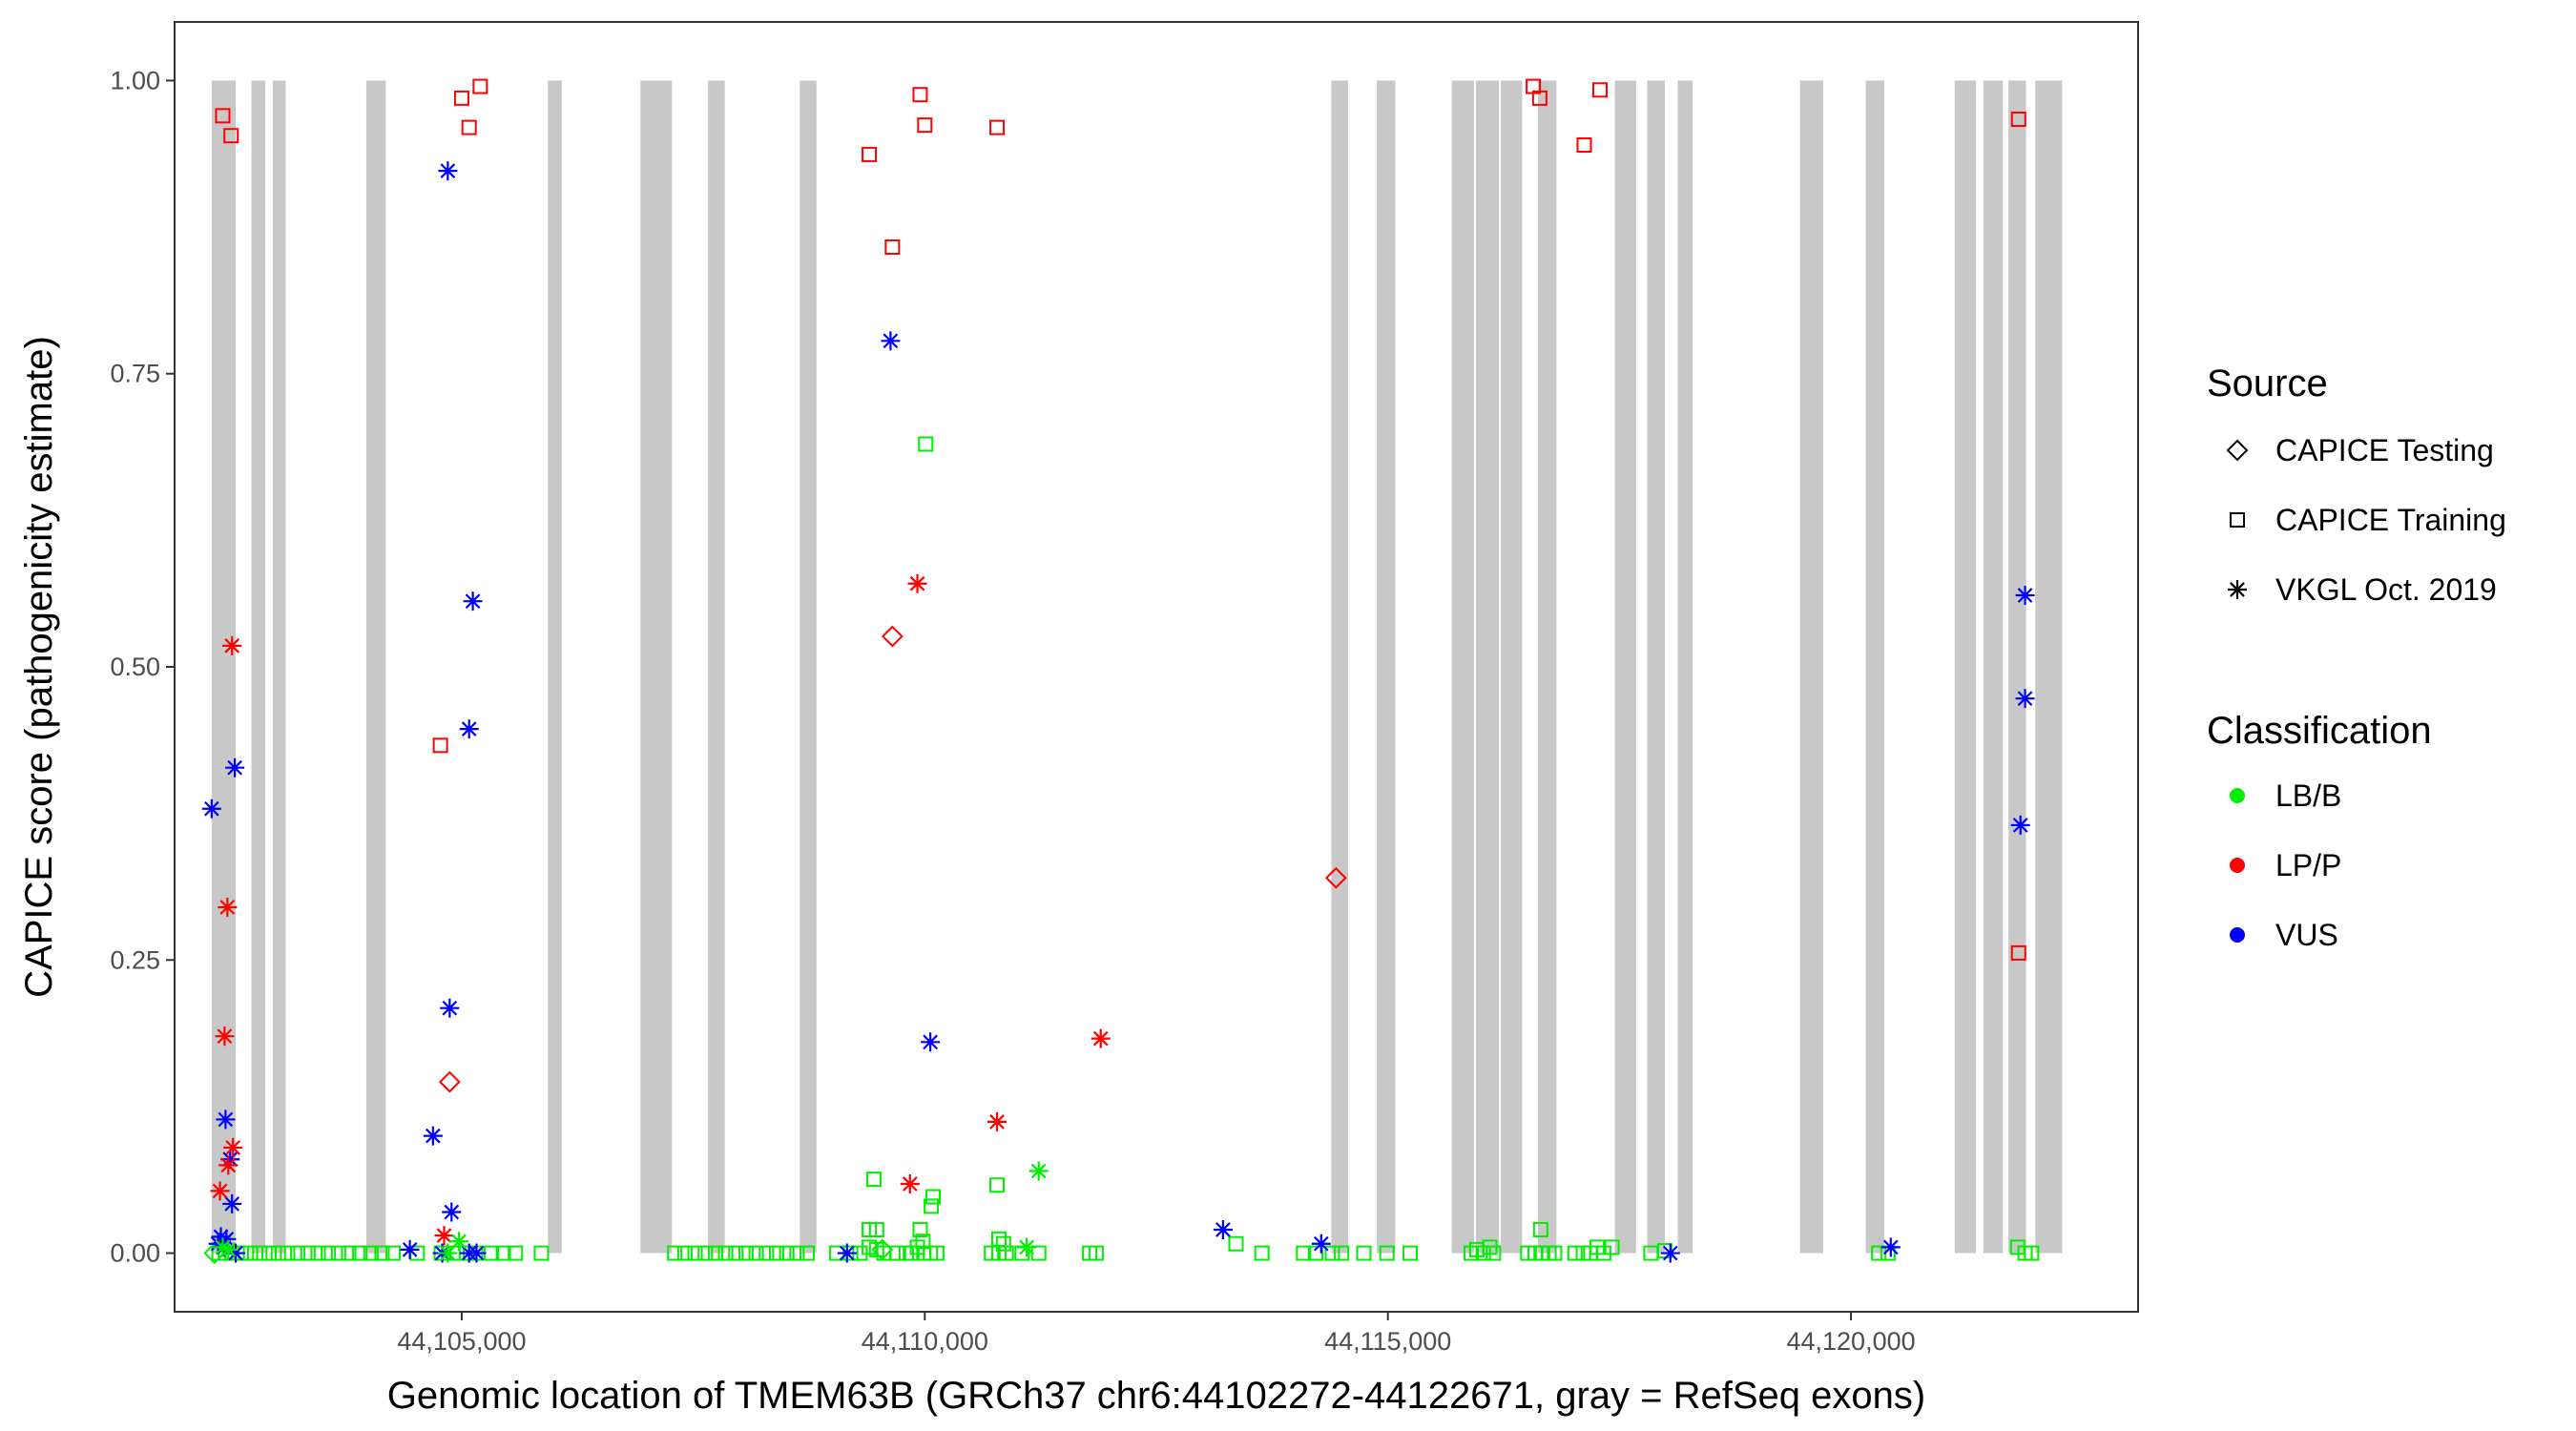  What do you see at coordinates (1850, 1341) in the screenshot?
I see `x-tick-label: 44,120,000` at bounding box center [1850, 1341].